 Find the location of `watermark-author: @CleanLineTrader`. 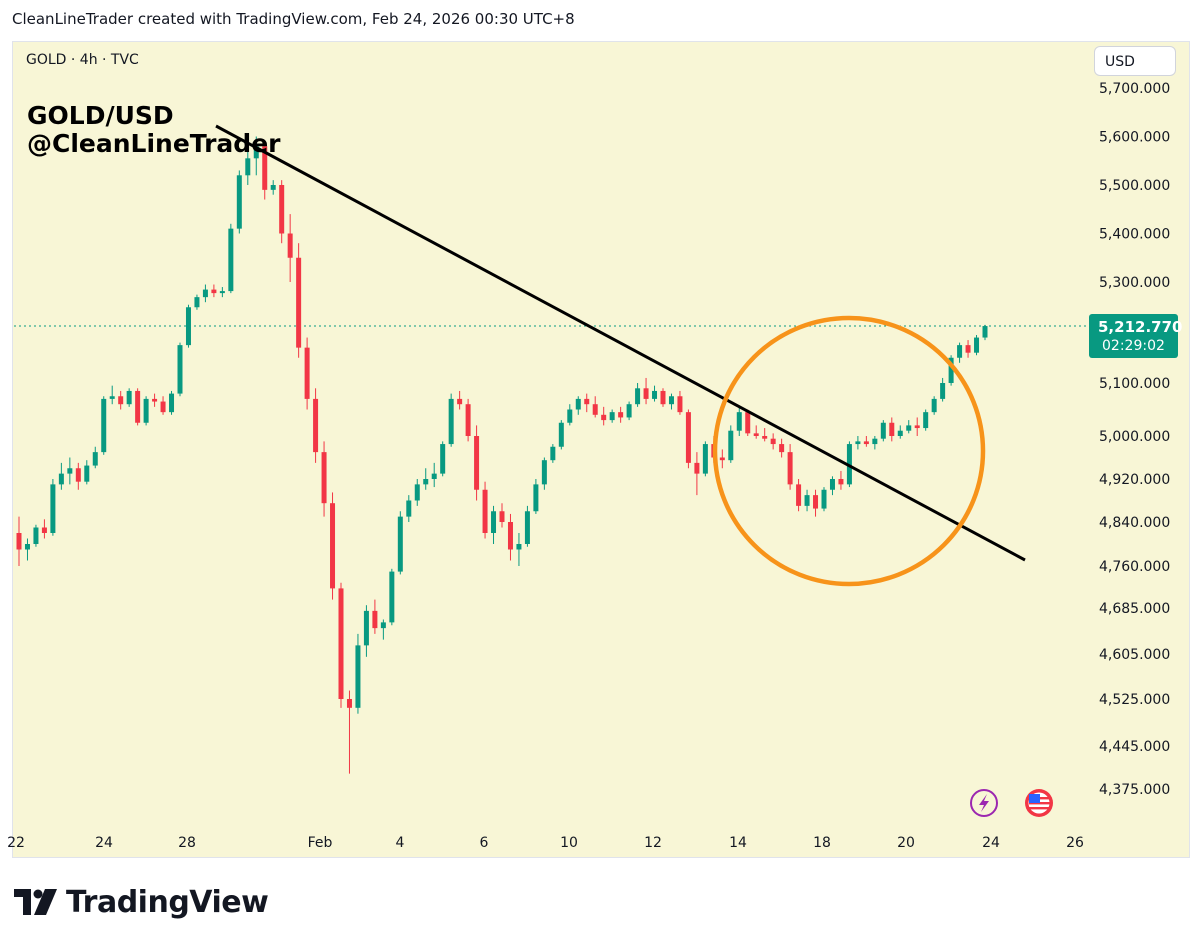

watermark-author: @CleanLineTrader is located at coordinates (154, 143).